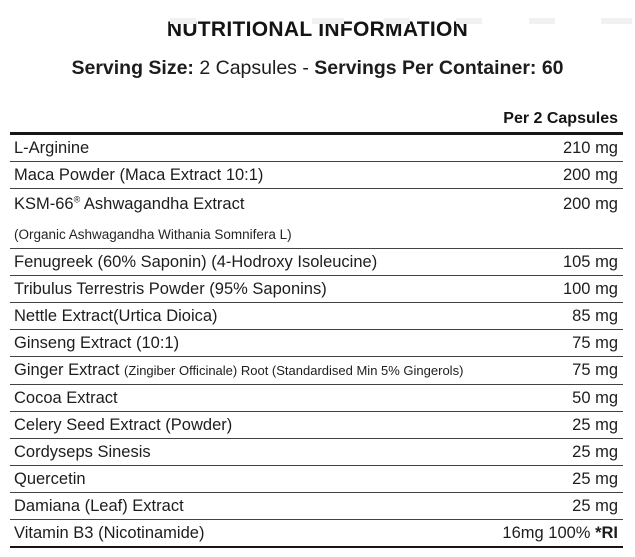 This screenshot has height=557, width=635. What do you see at coordinates (560, 118) in the screenshot?
I see `column-header: Per 2 Capsules` at bounding box center [560, 118].